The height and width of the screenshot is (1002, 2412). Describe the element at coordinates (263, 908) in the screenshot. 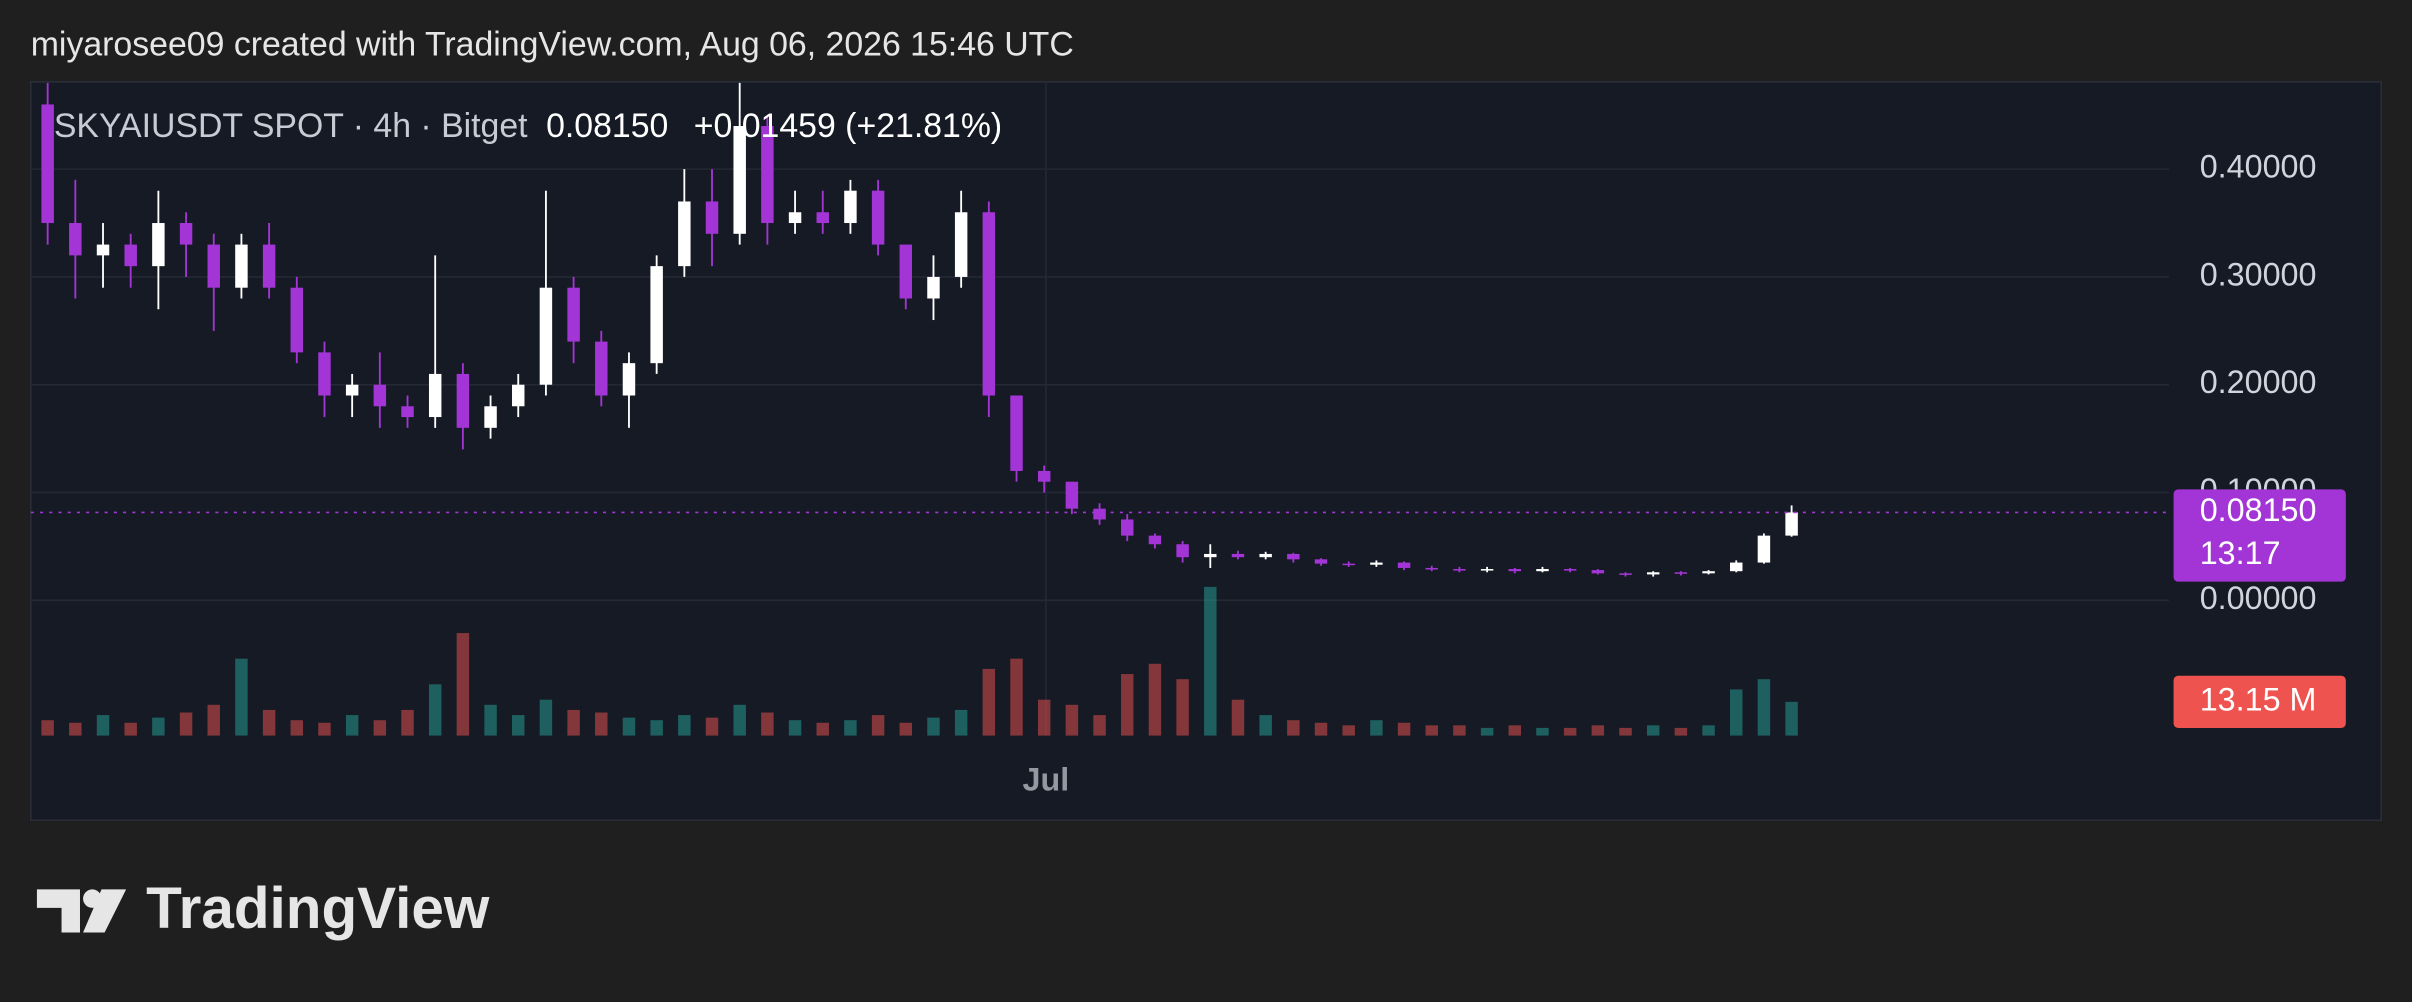

I see `logo: TradingView` at that location.